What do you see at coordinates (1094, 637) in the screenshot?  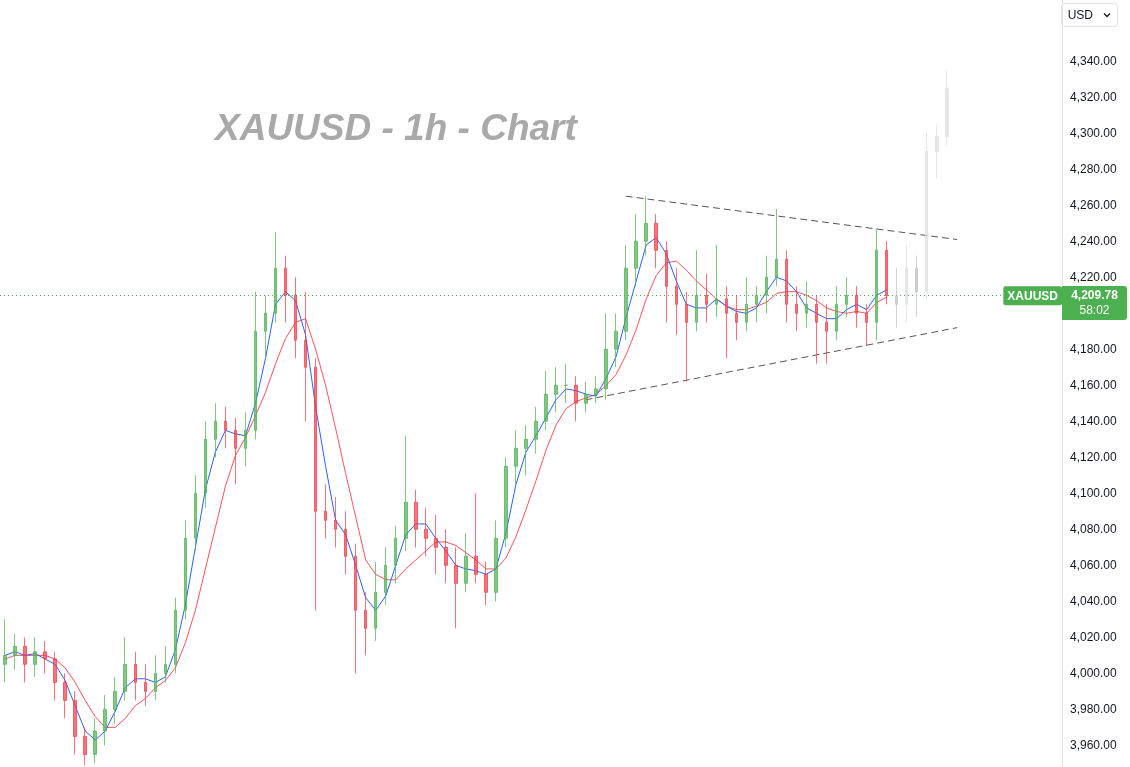 I see `y-tick-label: 4,020.00` at bounding box center [1094, 637].